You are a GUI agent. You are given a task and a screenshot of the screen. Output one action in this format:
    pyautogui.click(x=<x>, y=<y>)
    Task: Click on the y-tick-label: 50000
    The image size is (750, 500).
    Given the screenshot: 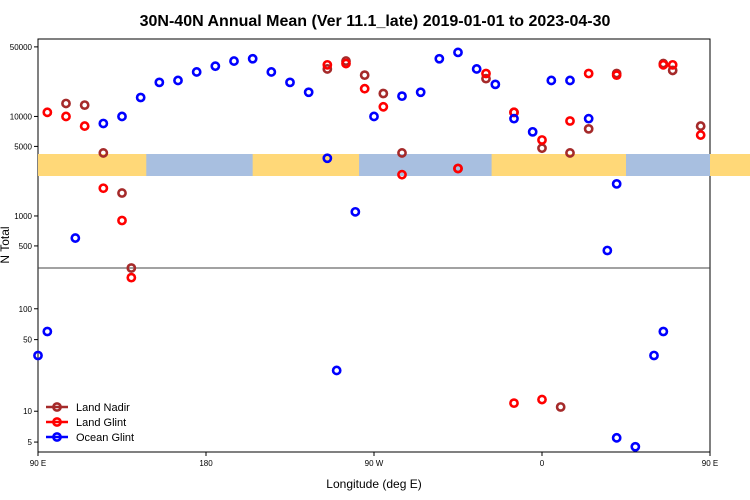 What is the action you would take?
    pyautogui.click(x=21, y=47)
    